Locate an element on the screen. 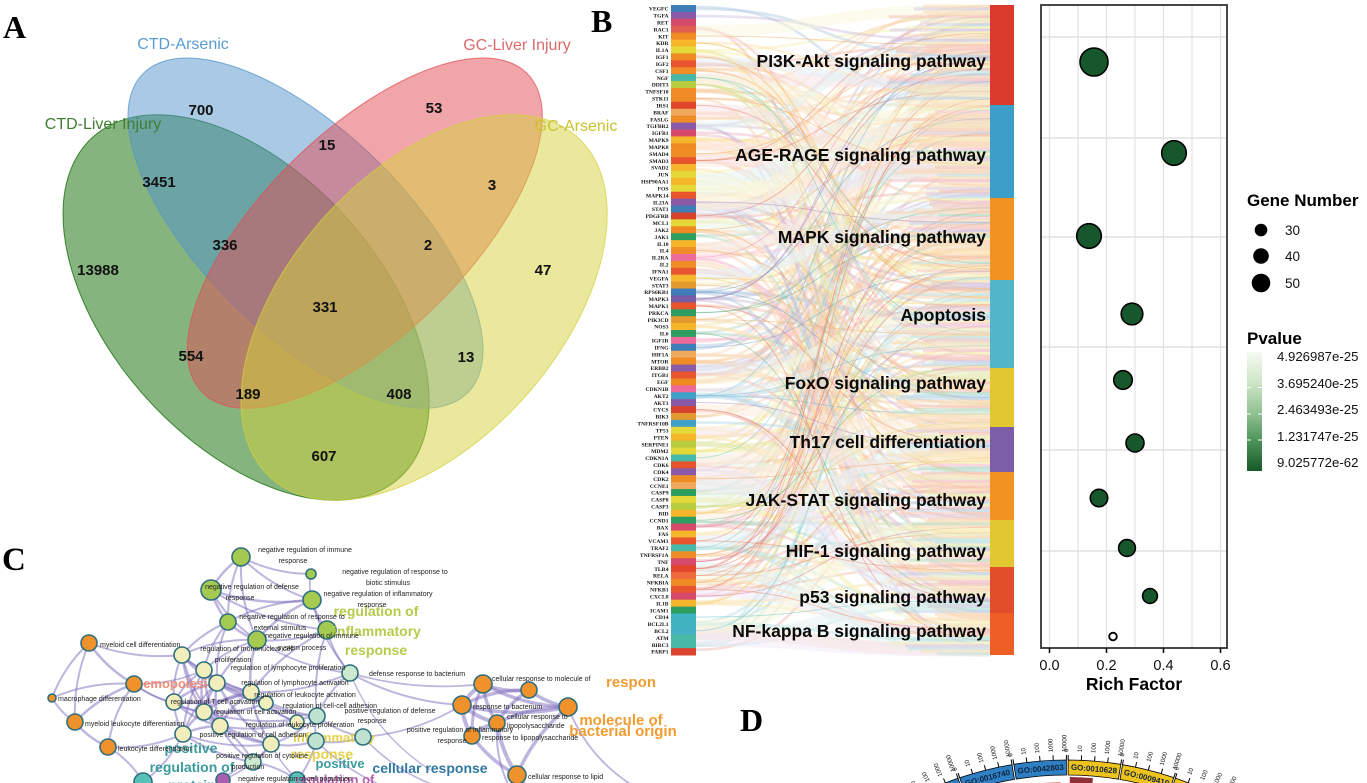 Image resolution: width=1367 pixels, height=783 pixels. svg-text: BRAF is located at coordinates (661, 113).